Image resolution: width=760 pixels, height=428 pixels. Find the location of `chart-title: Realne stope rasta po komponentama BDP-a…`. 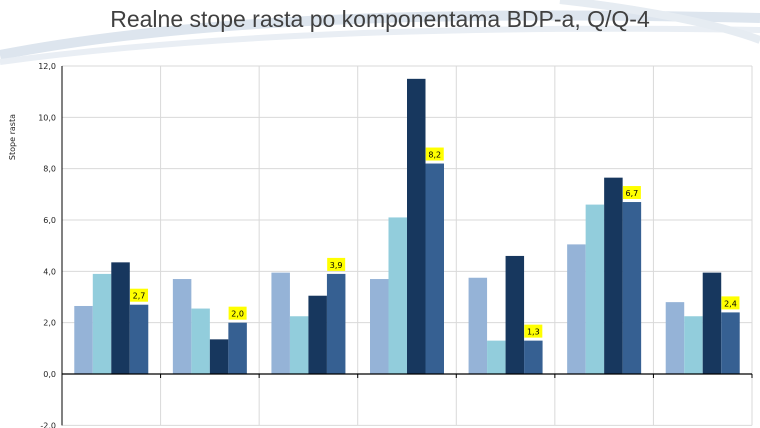

chart-title: Realne stope rasta po komponentama BDP-a… is located at coordinates (380, 19).